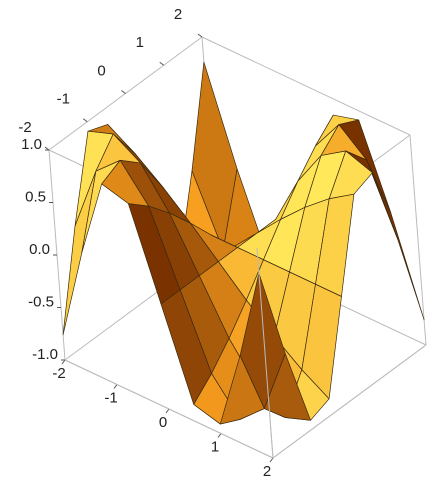  Describe the element at coordinates (163, 422) in the screenshot. I see `x-tick-label: 0` at that location.